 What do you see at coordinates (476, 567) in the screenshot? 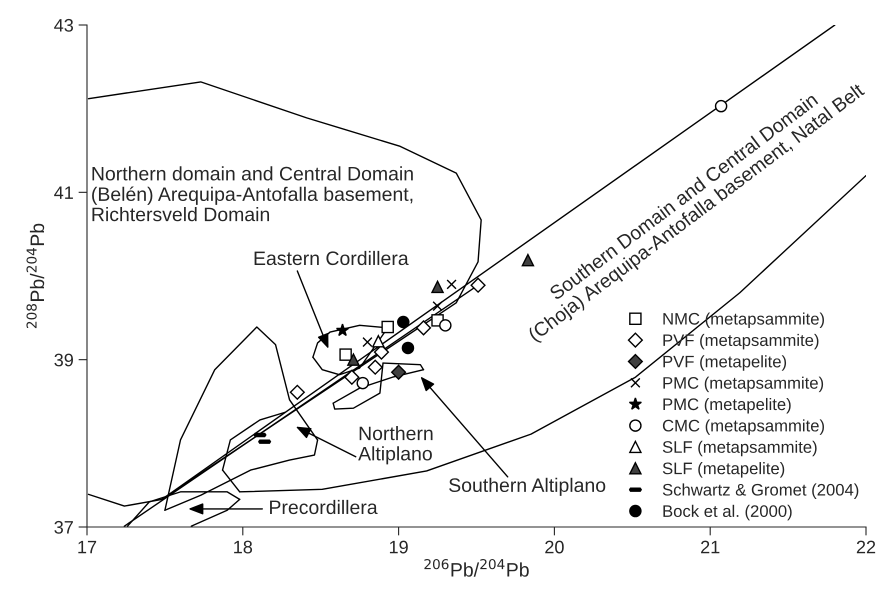
I see `x-axis-title: $^{206}$Pb/$^{204}$Pb` at bounding box center [476, 567].